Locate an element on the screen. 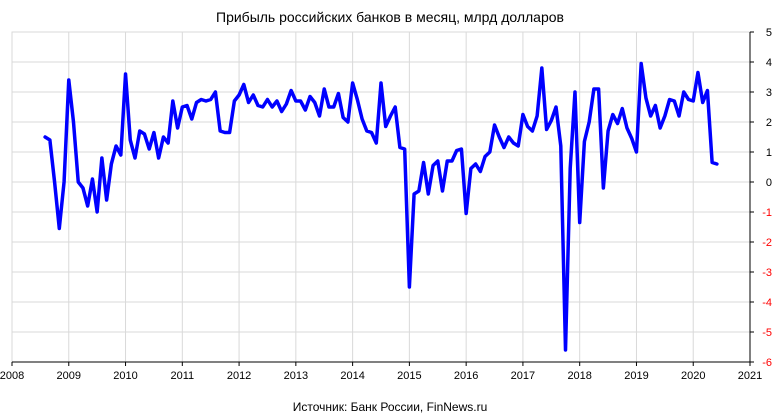 Image resolution: width=780 pixels, height=420 pixels. x-tick-label: 2015 is located at coordinates (409, 376).